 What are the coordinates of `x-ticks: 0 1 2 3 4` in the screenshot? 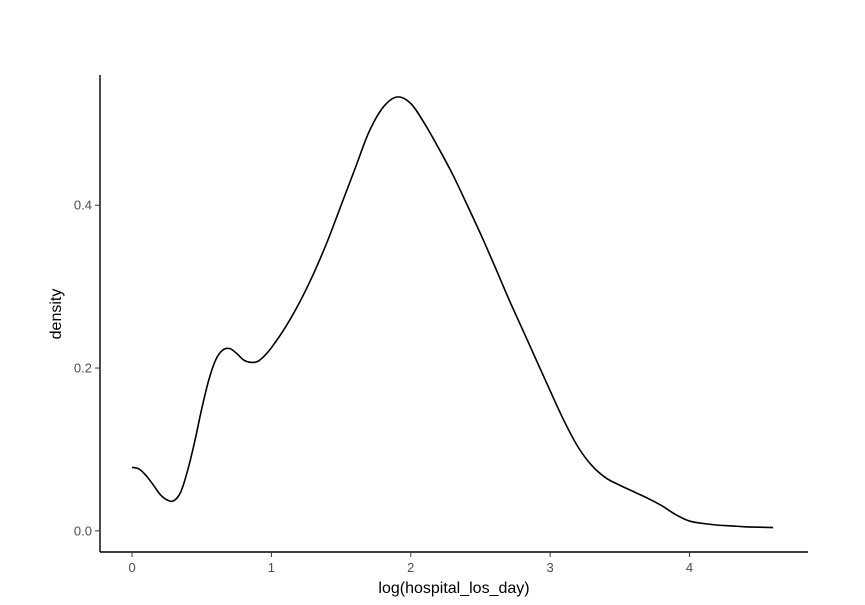 It's located at (410, 563).